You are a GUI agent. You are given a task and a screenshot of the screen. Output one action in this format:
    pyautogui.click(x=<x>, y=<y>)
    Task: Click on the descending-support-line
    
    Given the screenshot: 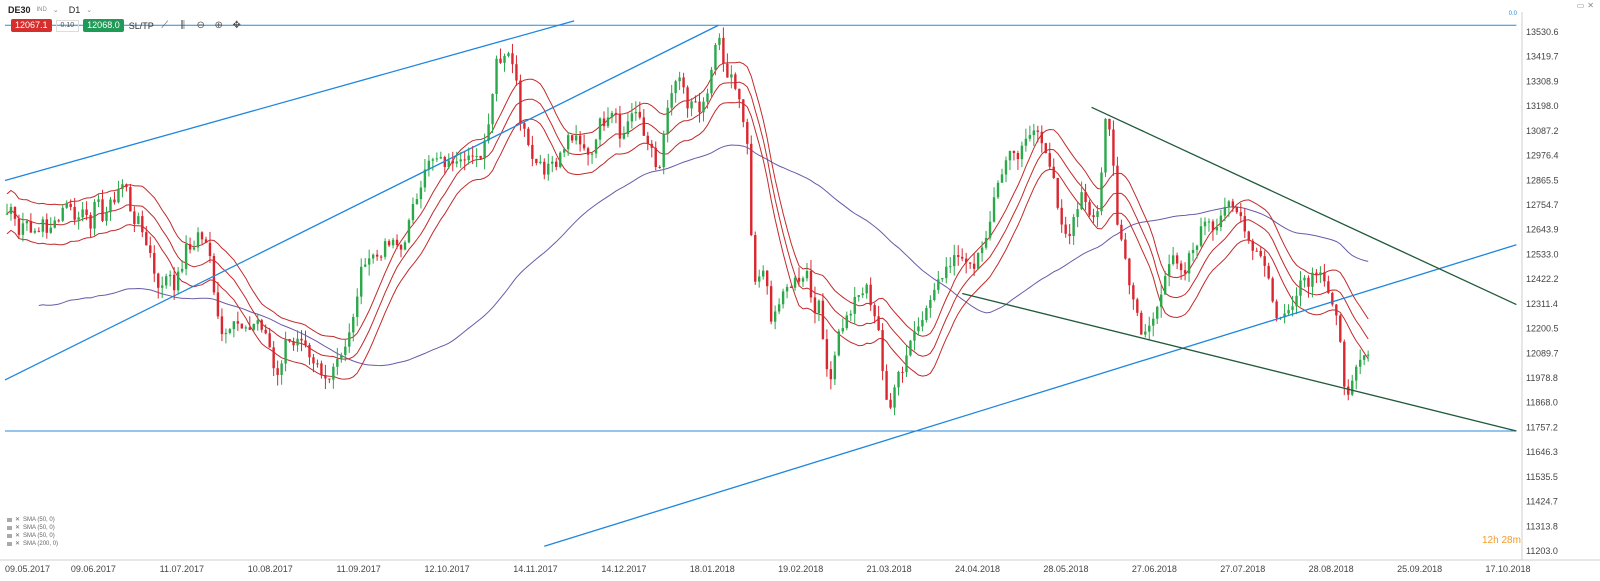 What is the action you would take?
    pyautogui.click(x=1239, y=362)
    